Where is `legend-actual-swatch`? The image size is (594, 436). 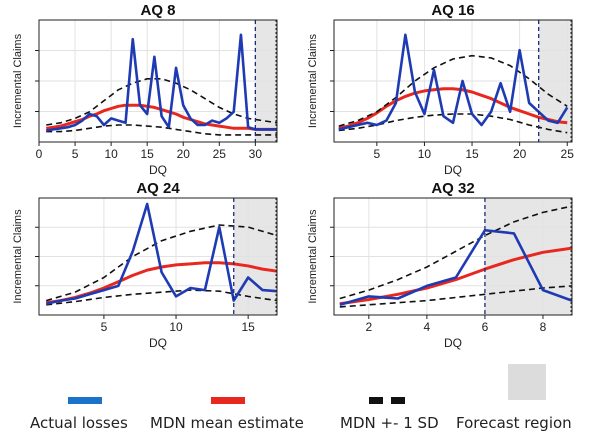 legend-actual-swatch is located at coordinates (85, 400).